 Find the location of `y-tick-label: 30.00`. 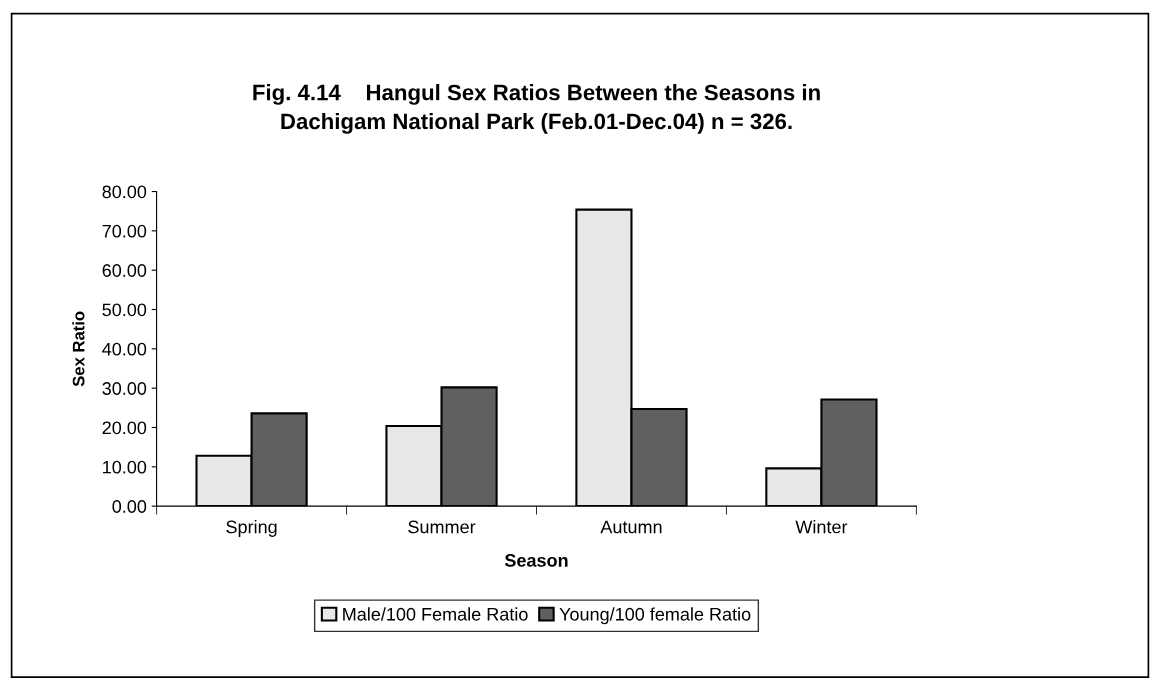

y-tick-label: 30.00 is located at coordinates (124, 388).